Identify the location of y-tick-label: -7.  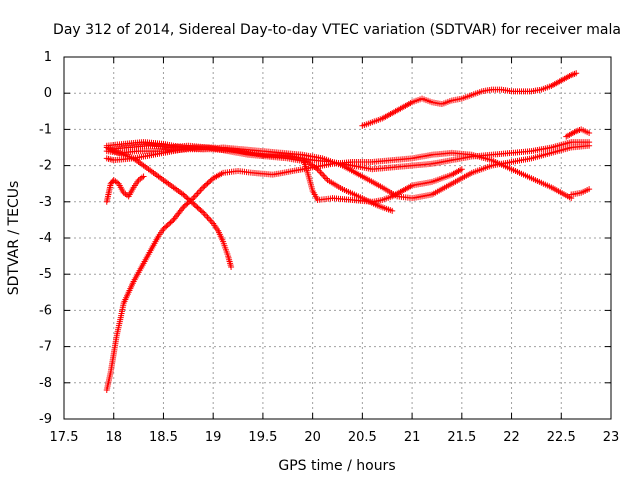
(45, 347).